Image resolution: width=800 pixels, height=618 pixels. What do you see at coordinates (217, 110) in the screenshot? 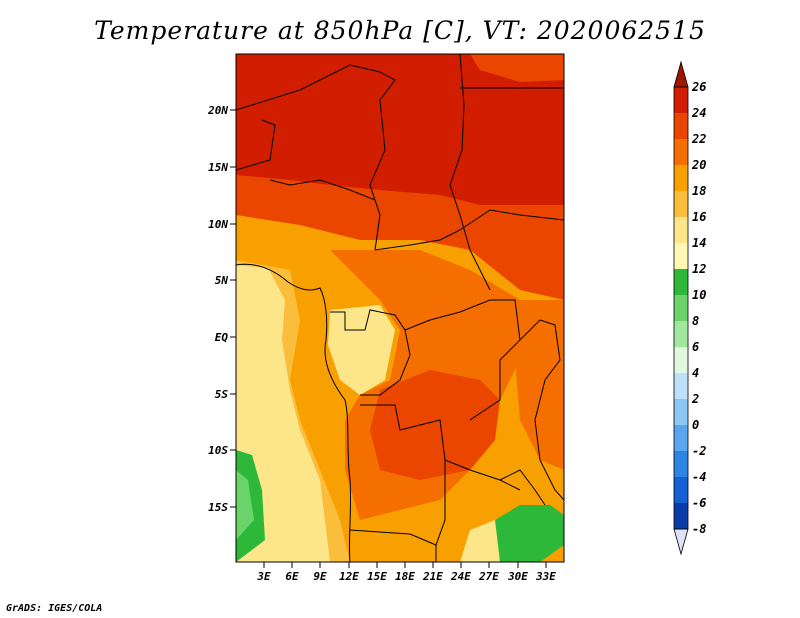
I see `lat-tick-label: 20N` at bounding box center [217, 110].